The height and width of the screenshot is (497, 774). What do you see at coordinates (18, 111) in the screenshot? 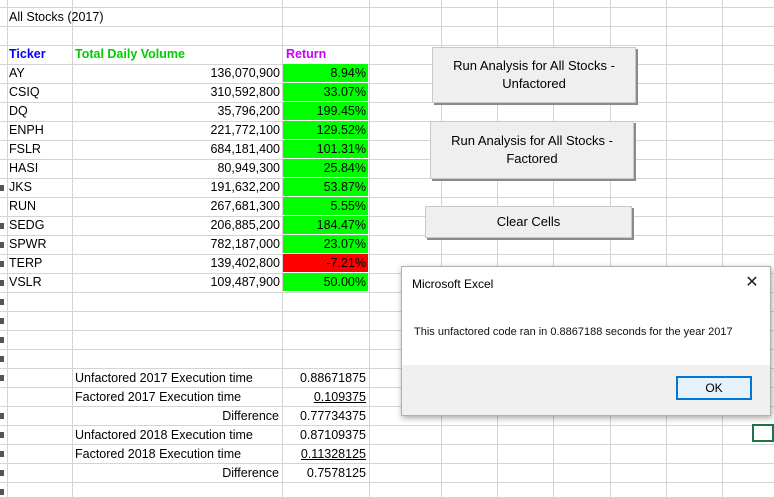
I see `ticker-cell: DQ` at bounding box center [18, 111].